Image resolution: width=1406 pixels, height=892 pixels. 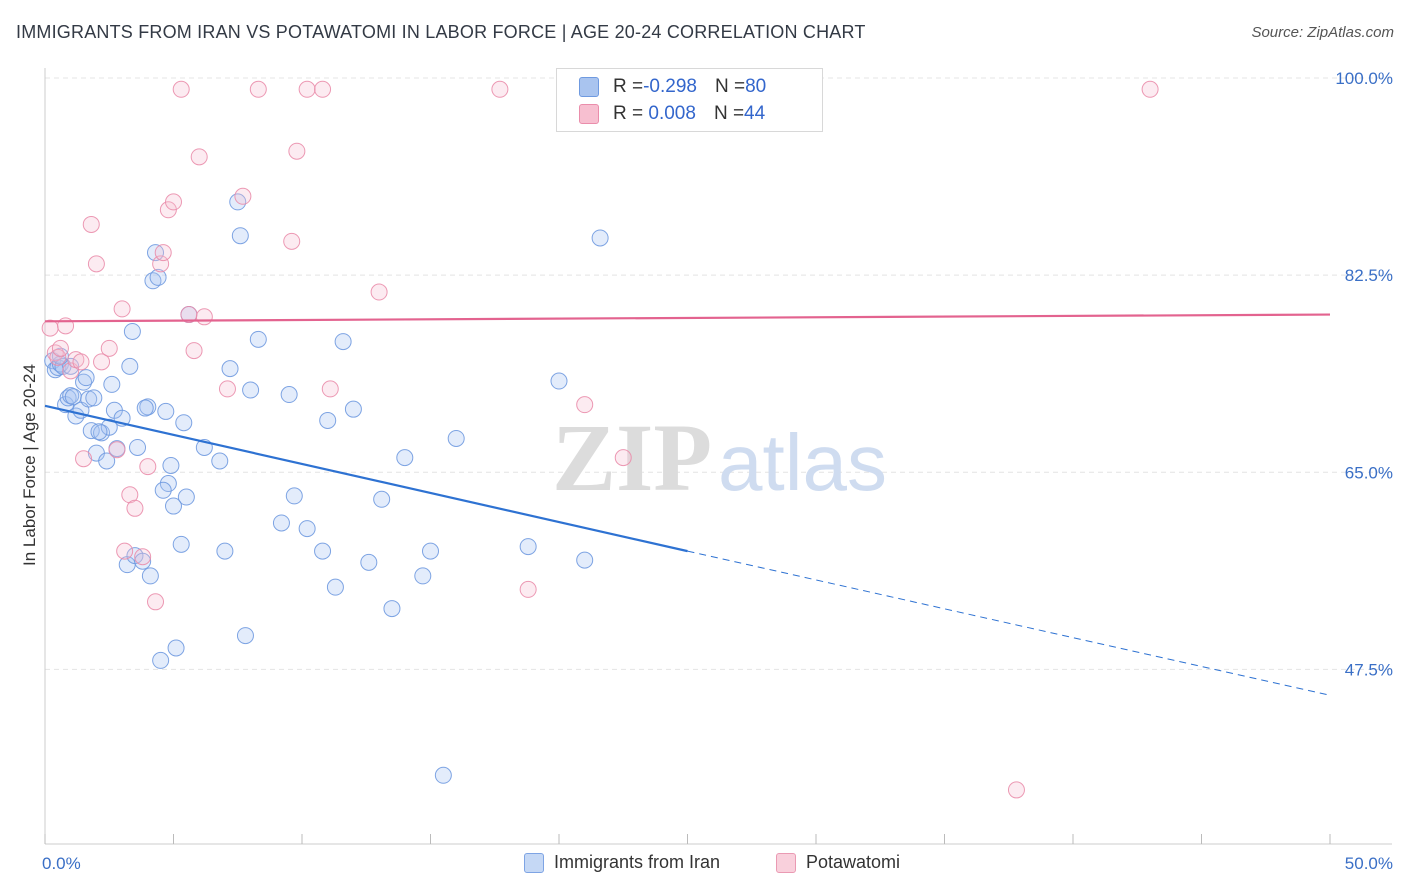 I want to click on legend-swatch-potawatomi, so click(x=786, y=862).